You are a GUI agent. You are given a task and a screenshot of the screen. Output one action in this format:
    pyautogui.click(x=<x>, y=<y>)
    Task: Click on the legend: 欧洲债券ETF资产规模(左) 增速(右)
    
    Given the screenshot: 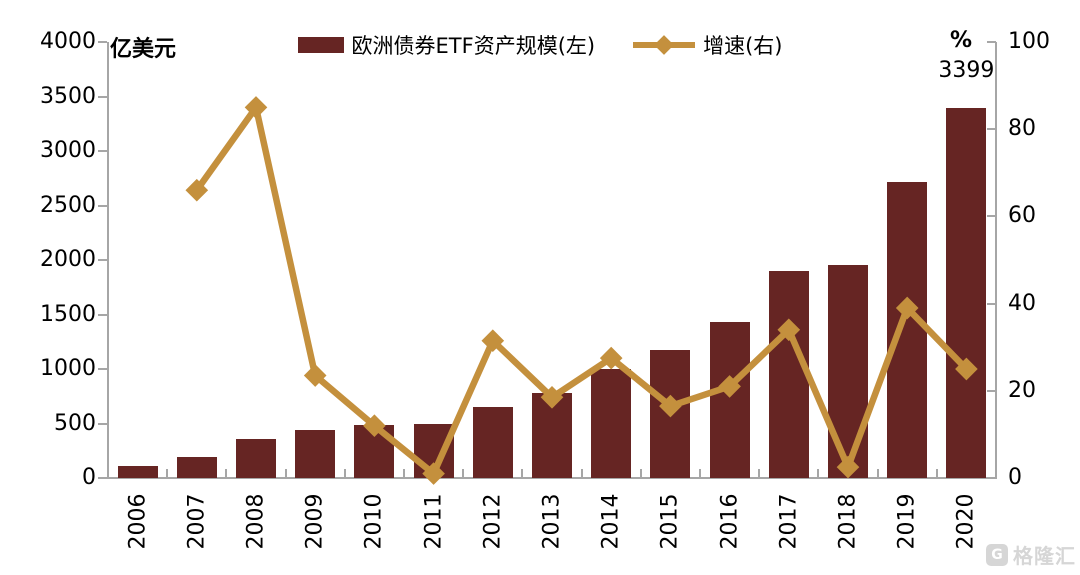 What is the action you would take?
    pyautogui.click(x=540, y=45)
    